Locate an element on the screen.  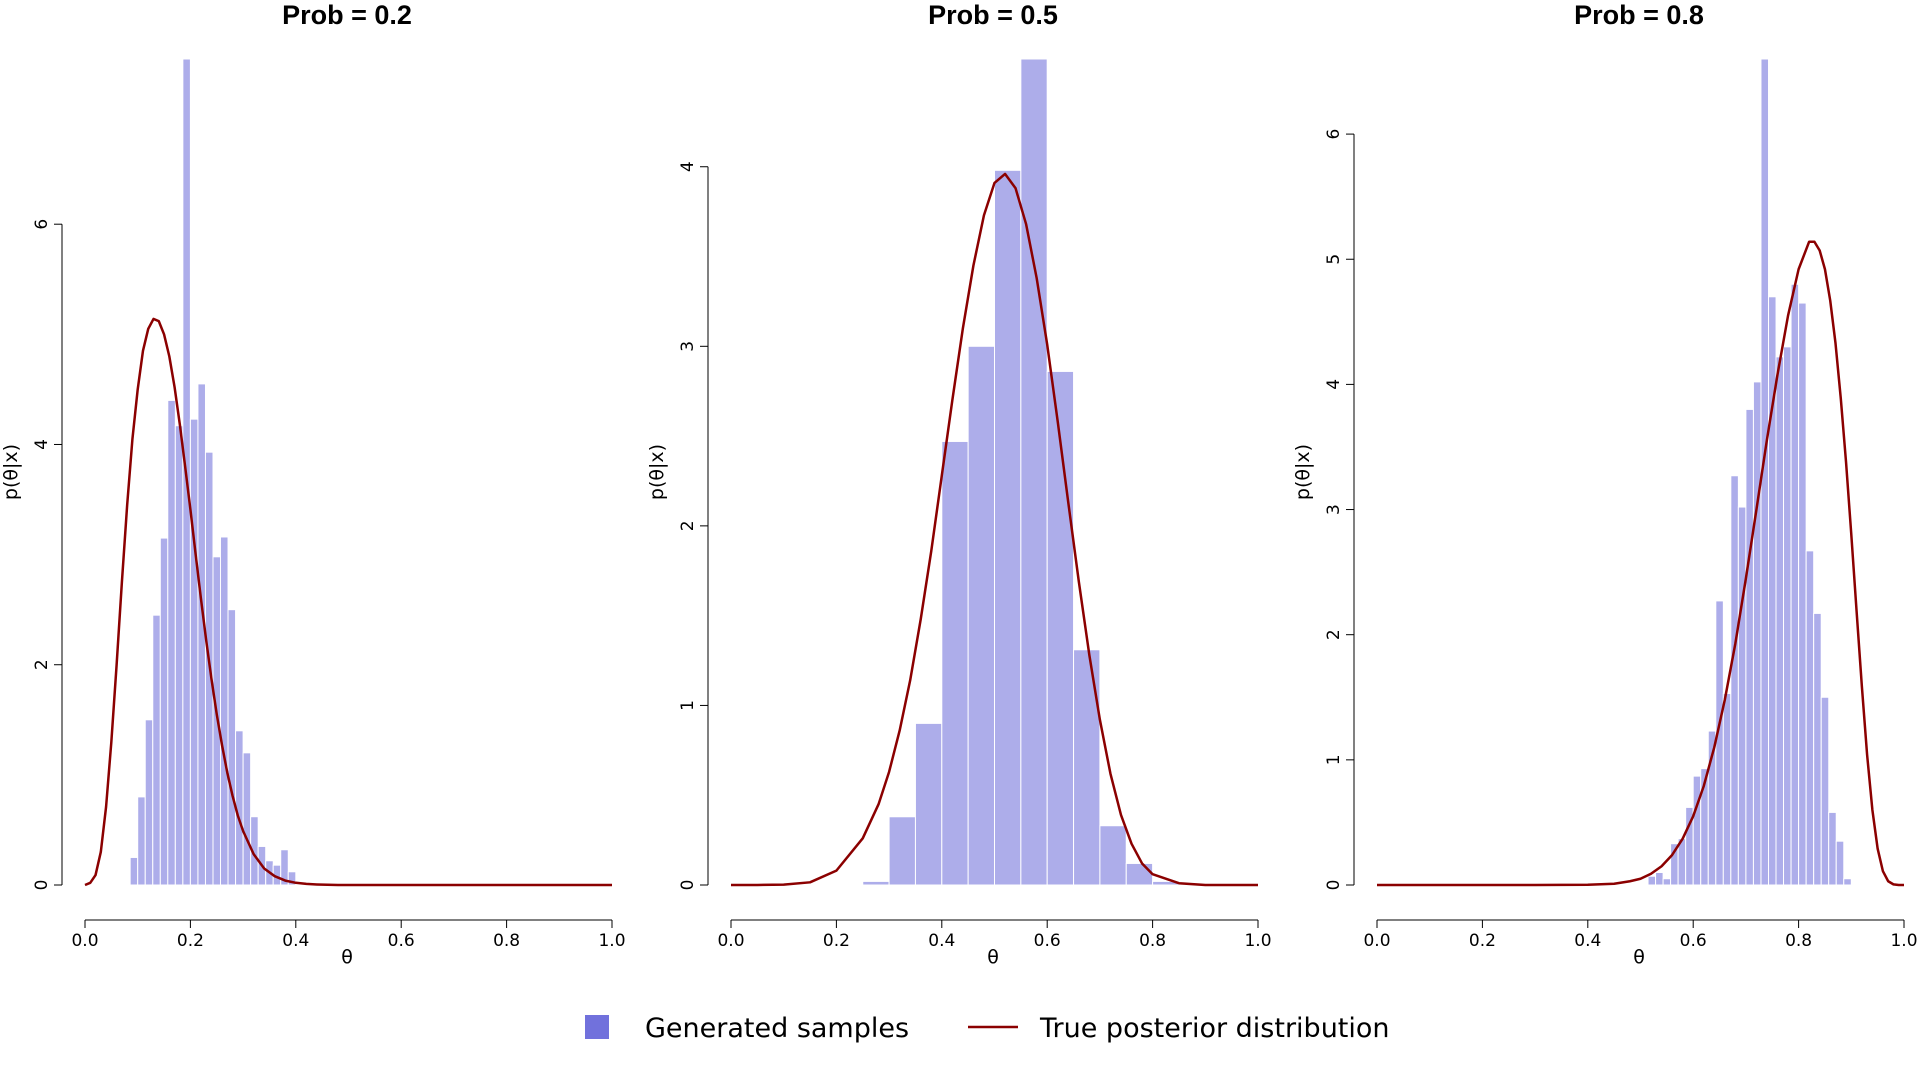
panel-3-x-tick-label: 1.0 is located at coordinates (1903, 941).